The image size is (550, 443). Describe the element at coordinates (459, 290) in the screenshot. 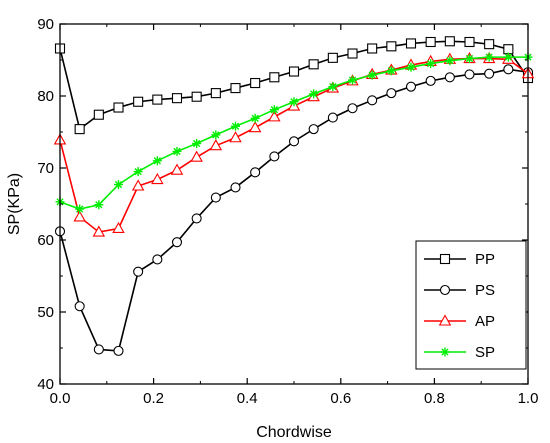

I see `legend-item-ps: PS` at that location.